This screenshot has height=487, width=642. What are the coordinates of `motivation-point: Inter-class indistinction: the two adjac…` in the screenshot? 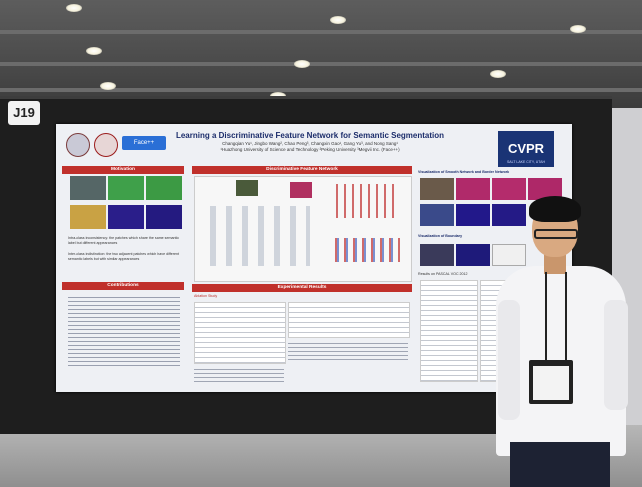 It's located at (124, 256).